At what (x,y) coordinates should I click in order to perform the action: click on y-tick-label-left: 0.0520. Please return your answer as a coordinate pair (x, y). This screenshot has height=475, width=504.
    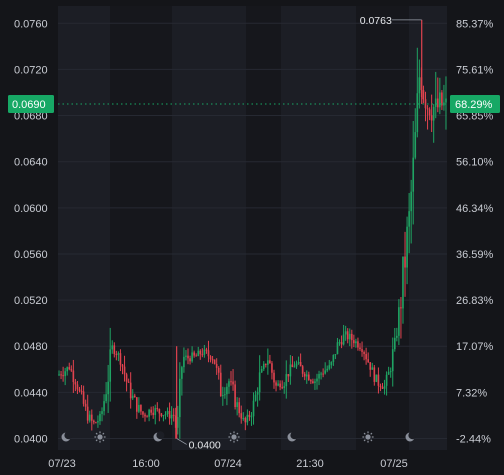
    Looking at the image, I should click on (31, 301).